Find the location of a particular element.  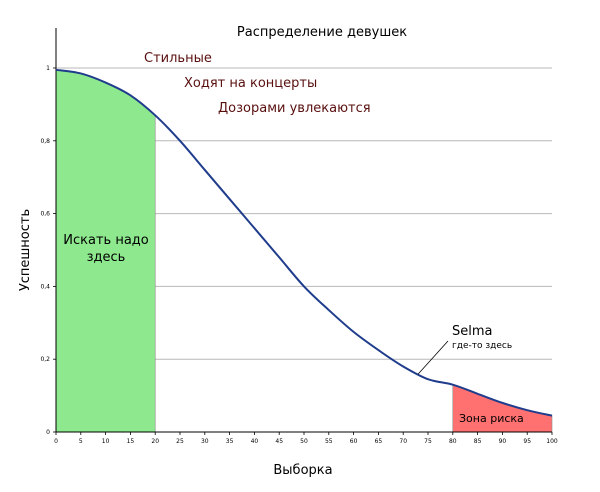

x-axis-label: Выборка is located at coordinates (302, 470).